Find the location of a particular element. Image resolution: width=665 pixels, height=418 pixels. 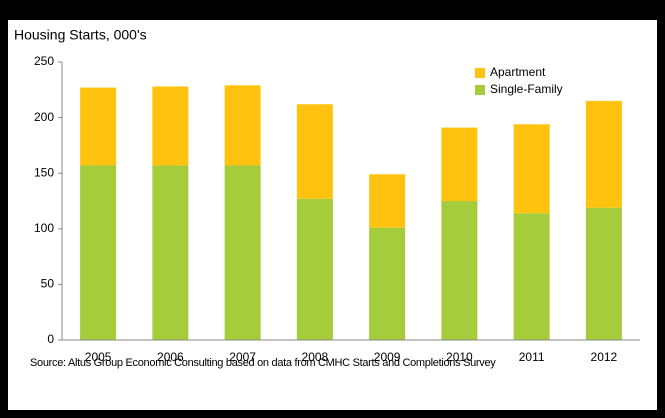

y-tick-label: 250 is located at coordinates (44, 61).